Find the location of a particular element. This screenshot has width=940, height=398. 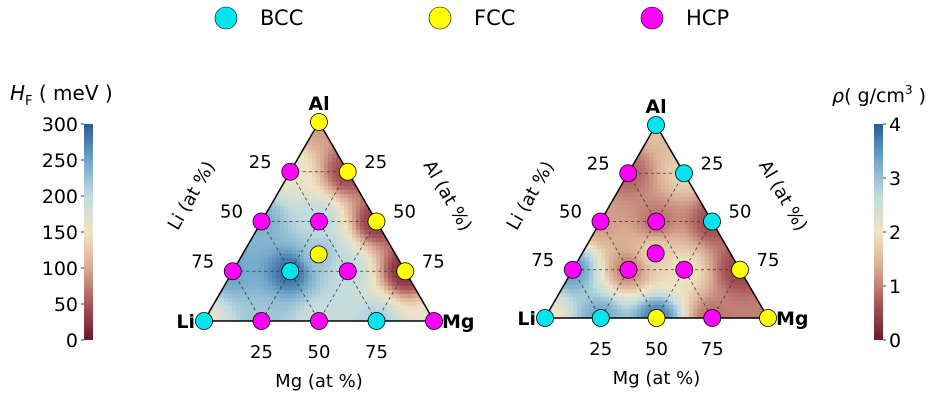

colorbar-hf-label-main: H is located at coordinates (17, 93).